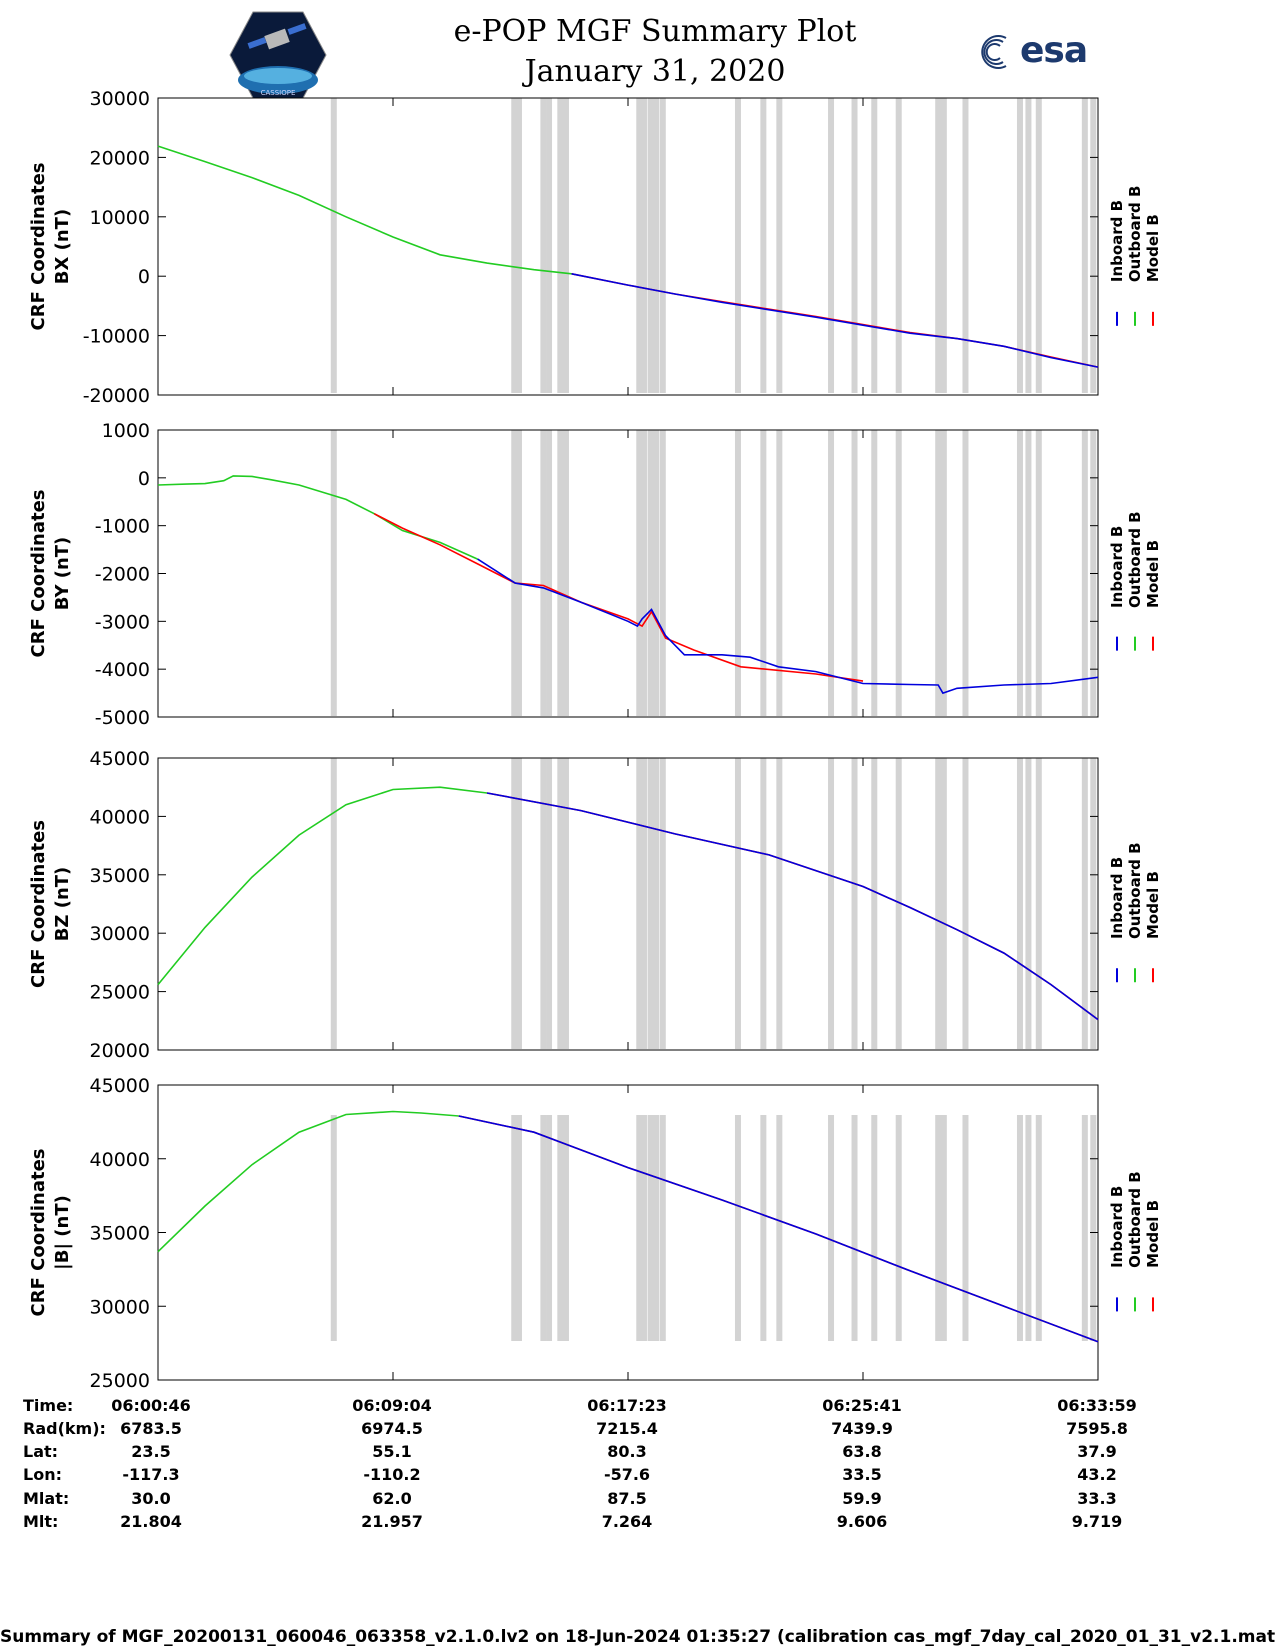 Image resolution: width=1275 pixels, height=1650 pixels. Describe the element at coordinates (46, 1498) in the screenshot. I see `table-row-label: Mlat:` at that location.